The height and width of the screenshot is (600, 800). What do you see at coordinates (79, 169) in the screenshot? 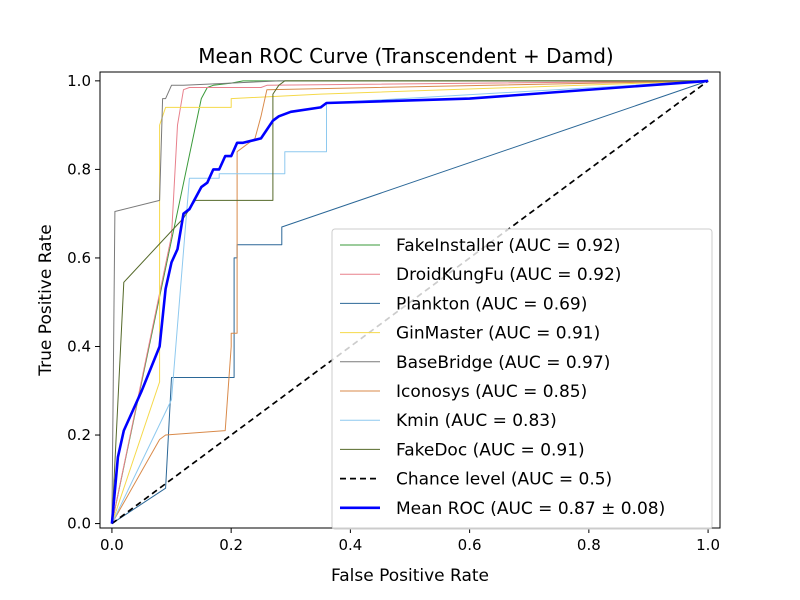
I see `y-tick-label: 0.8` at bounding box center [79, 169].